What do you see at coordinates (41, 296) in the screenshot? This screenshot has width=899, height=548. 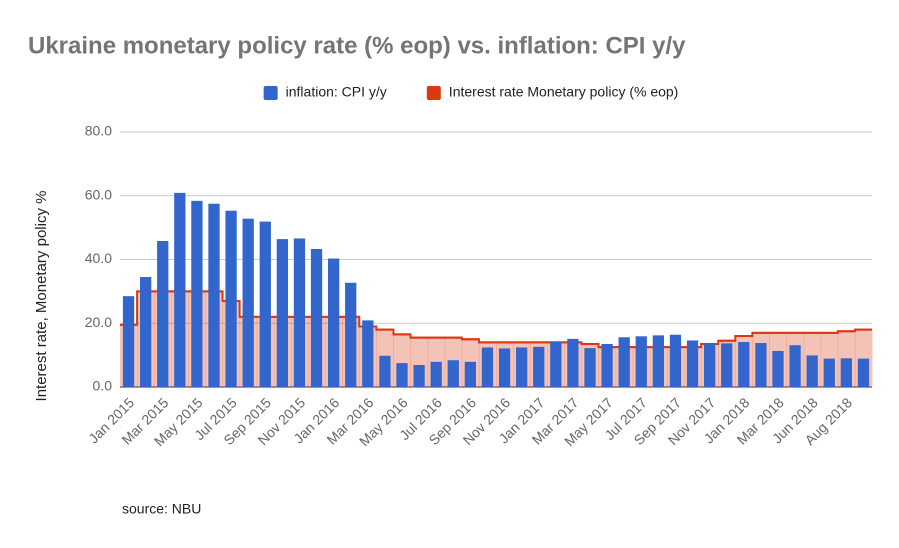 I see `y-axis-title: Interest rate, Monetary policy %` at bounding box center [41, 296].